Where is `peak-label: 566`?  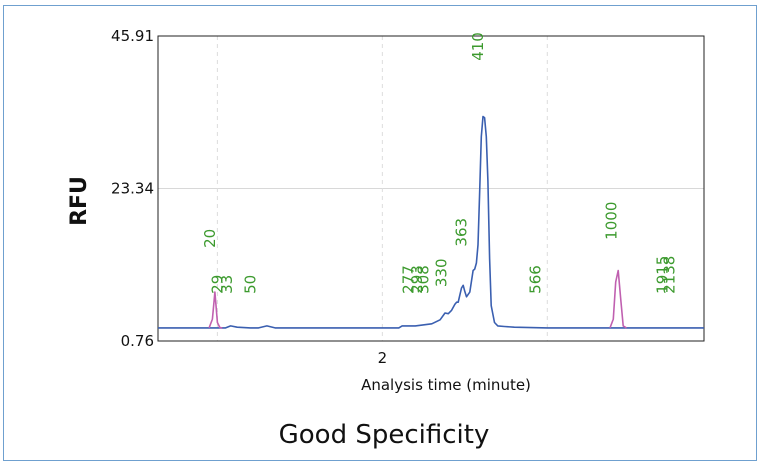
peak-label: 566 is located at coordinates (536, 279).